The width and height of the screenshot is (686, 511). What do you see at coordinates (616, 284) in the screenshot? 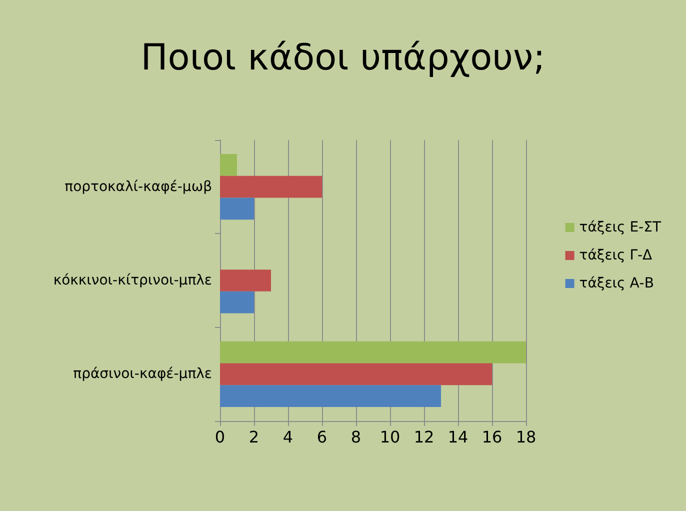
I see `legend-label: τάξεις Α-Β` at bounding box center [616, 284].